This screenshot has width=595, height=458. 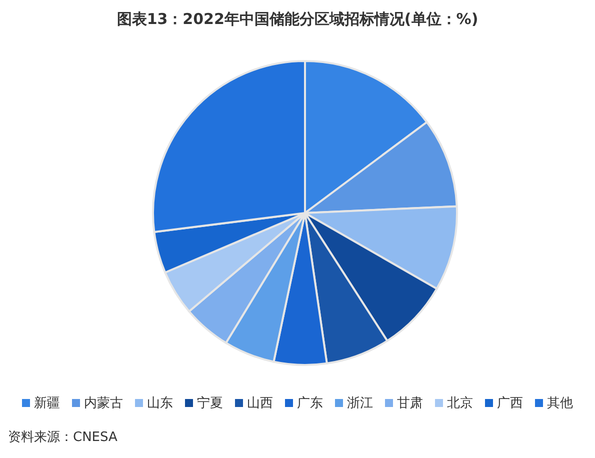 What do you see at coordinates (46, 403) in the screenshot?
I see `legend-label: 新疆` at bounding box center [46, 403].